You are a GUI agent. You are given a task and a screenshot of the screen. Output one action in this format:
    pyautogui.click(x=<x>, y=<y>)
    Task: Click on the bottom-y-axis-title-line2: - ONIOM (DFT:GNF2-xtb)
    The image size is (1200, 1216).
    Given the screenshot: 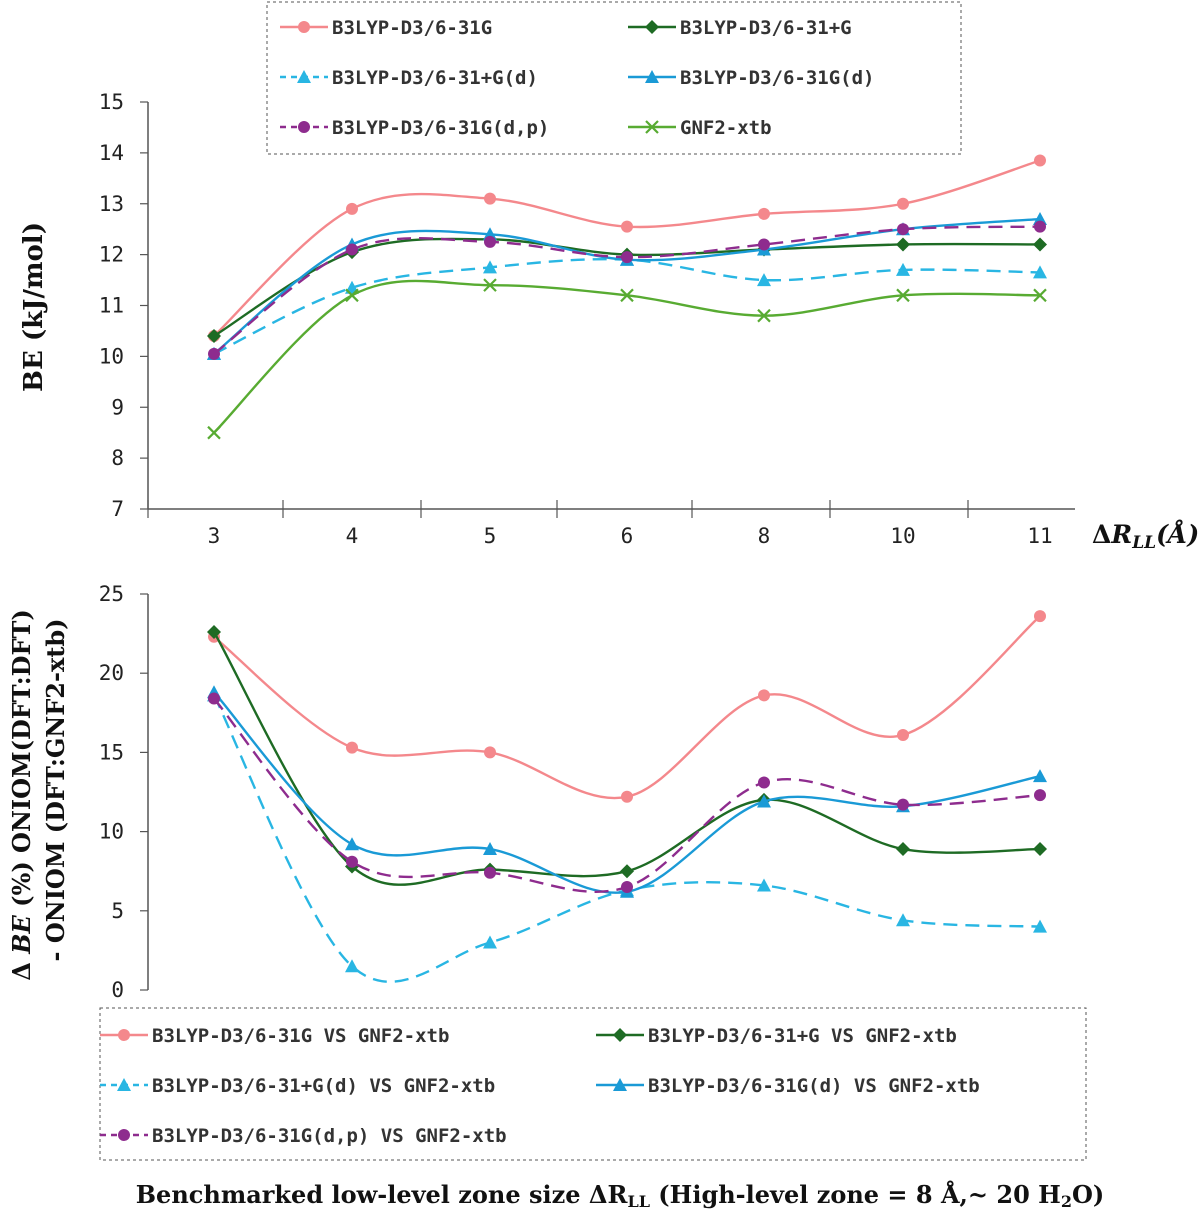 What is the action you would take?
    pyautogui.click(x=55, y=790)
    